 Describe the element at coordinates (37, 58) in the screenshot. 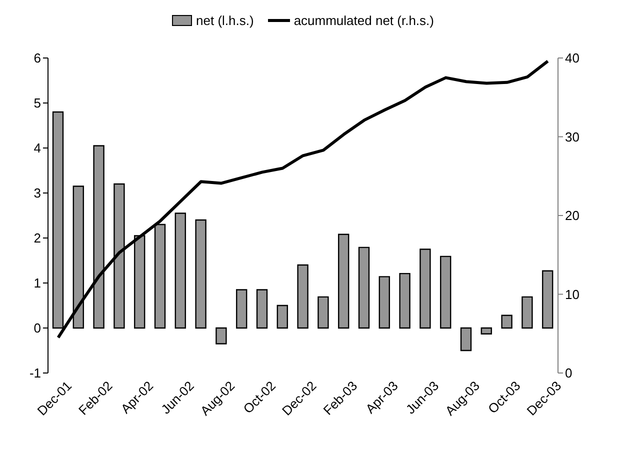

I see `y-tick-label: 6` at that location.